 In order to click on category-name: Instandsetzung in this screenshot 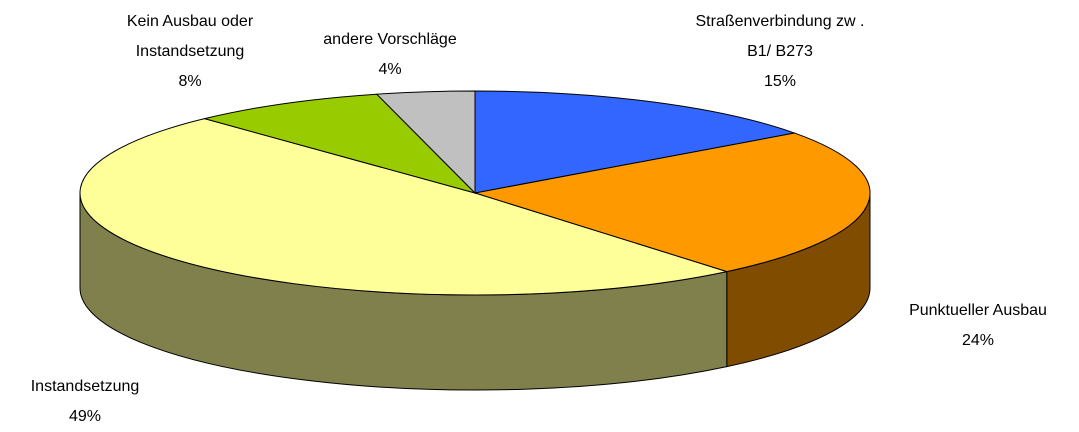, I will do `click(85, 386)`.